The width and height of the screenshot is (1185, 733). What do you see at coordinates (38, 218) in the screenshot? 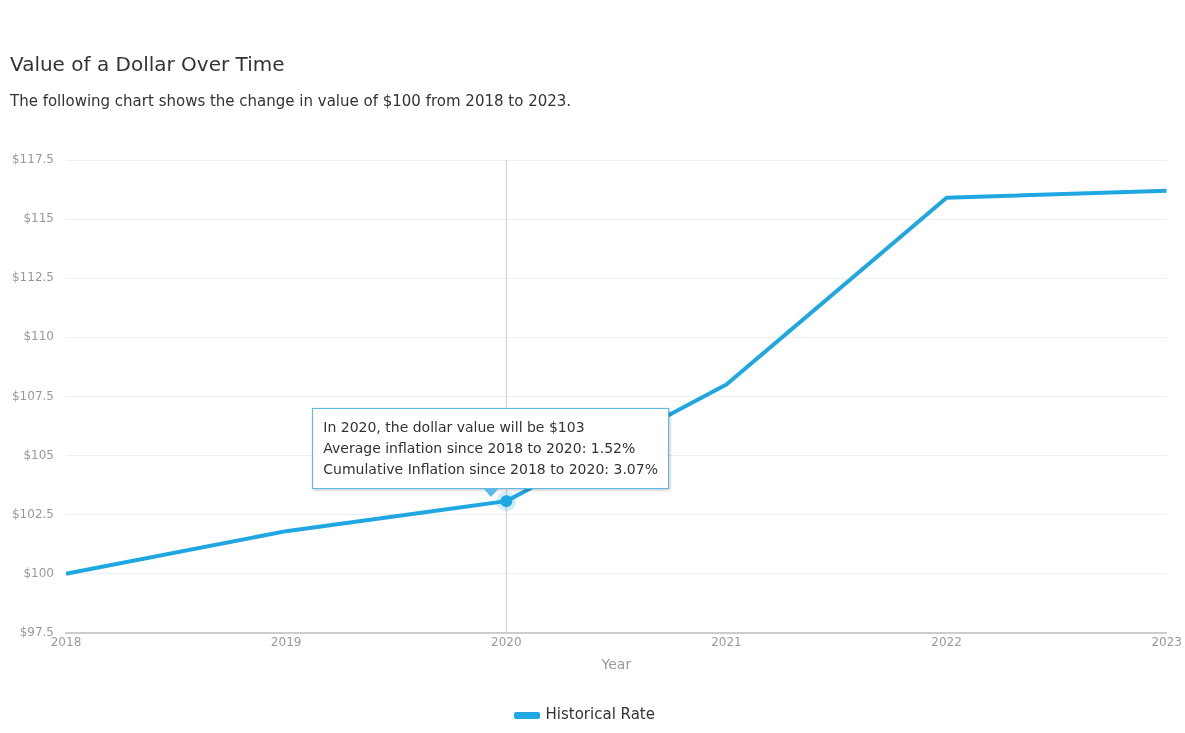
I see `y-tick-label: $115` at bounding box center [38, 218].